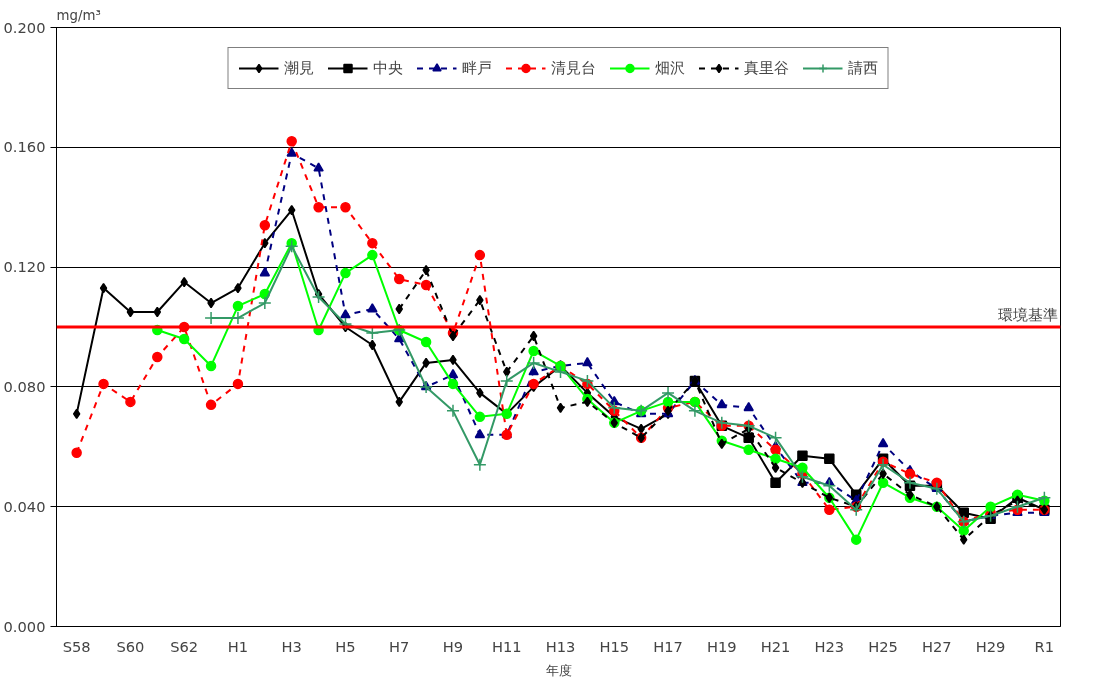 Image resolution: width=1102 pixels, height=690 pixels. I want to click on y-tick-label: 0.160, so click(24, 147).